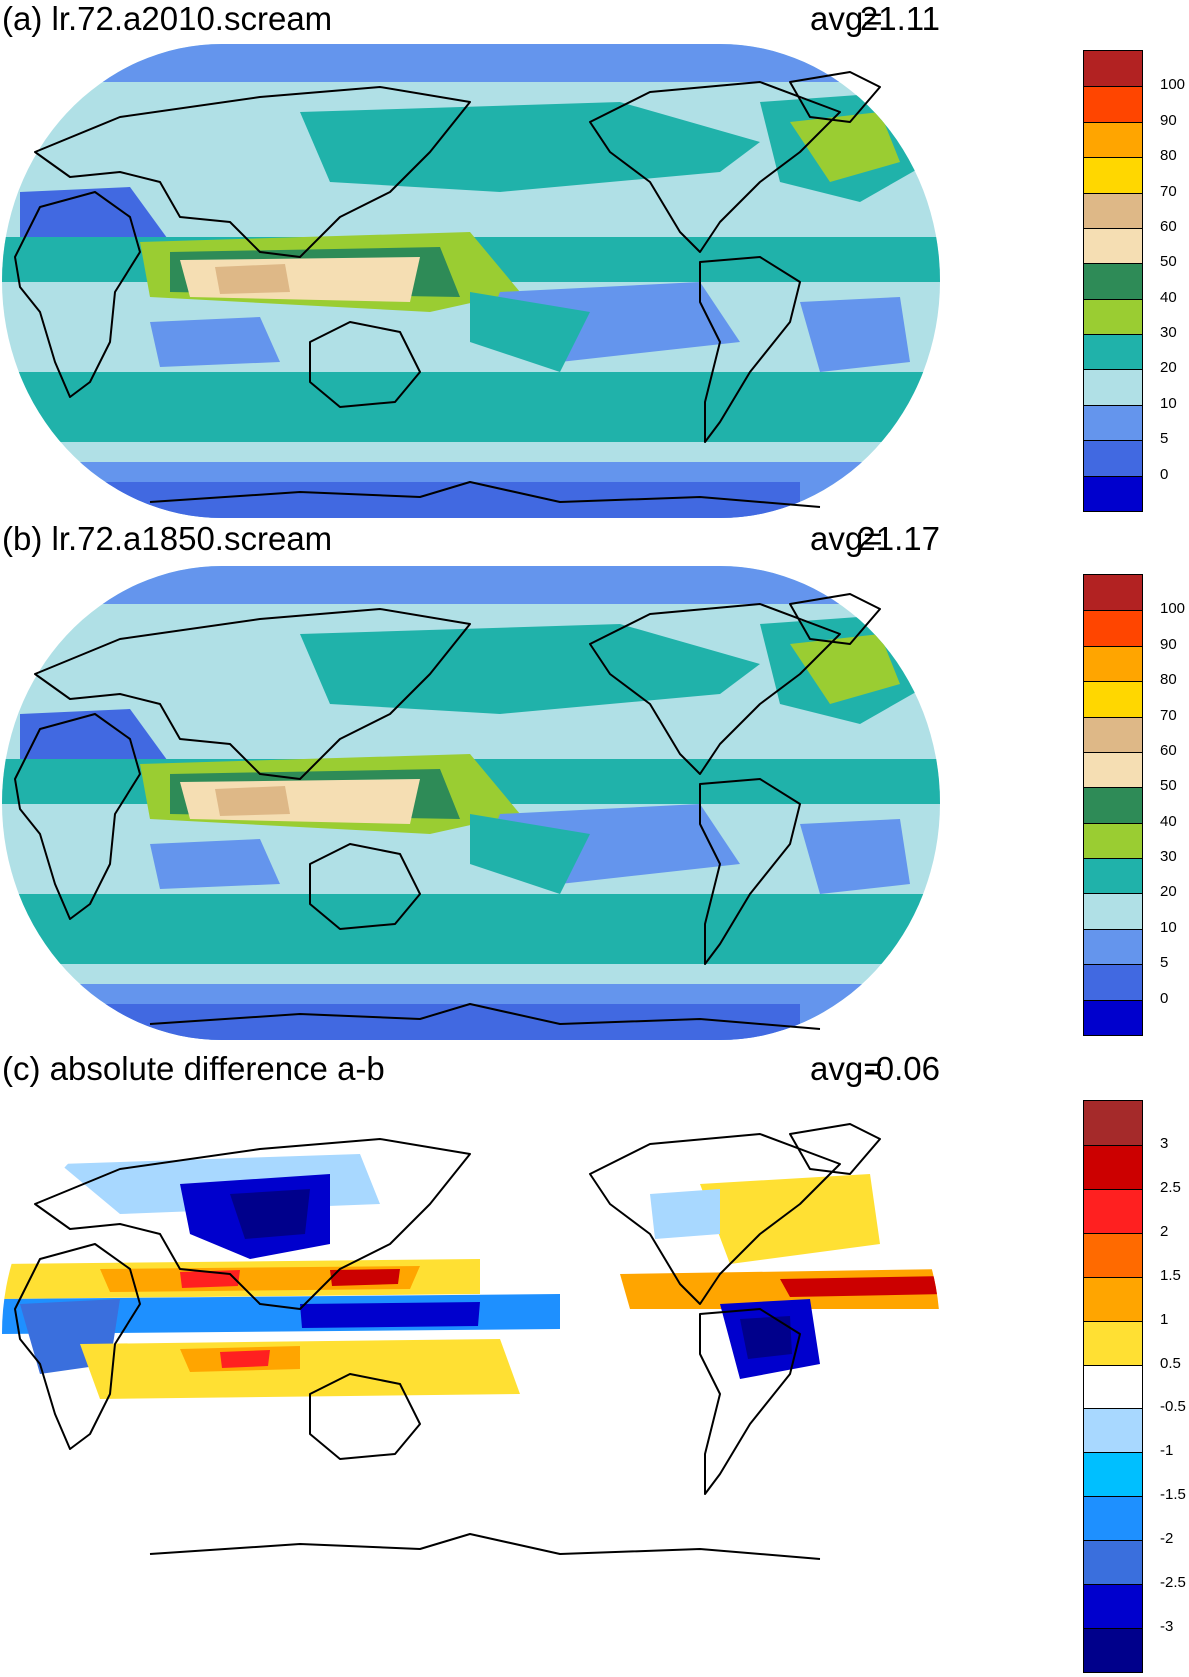 The height and width of the screenshot is (1677, 1189). I want to click on south-red, so click(245, 1359).